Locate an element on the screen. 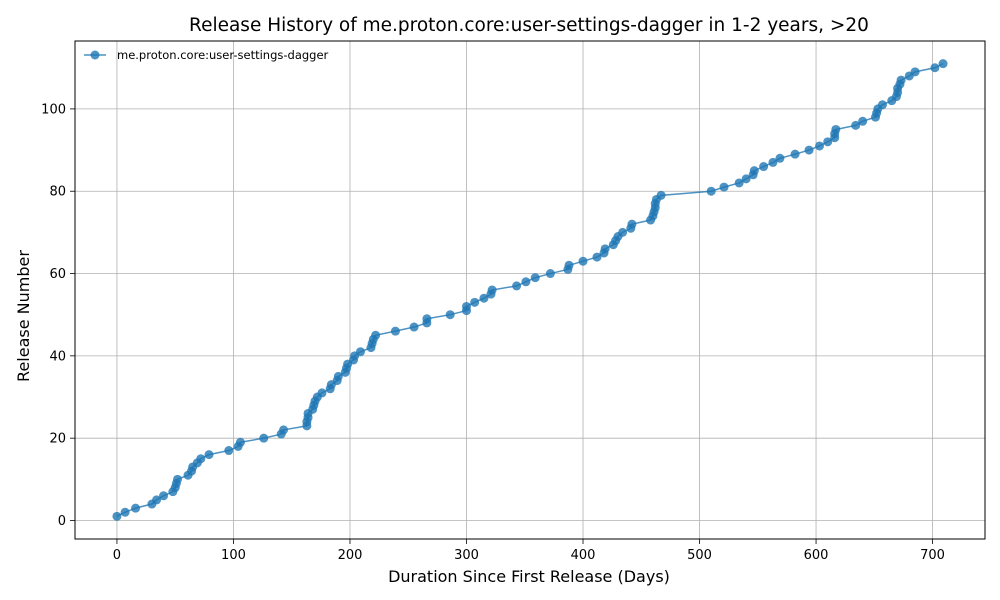 This screenshot has height=600, width=1000. x-tick-label: 400 is located at coordinates (583, 555).